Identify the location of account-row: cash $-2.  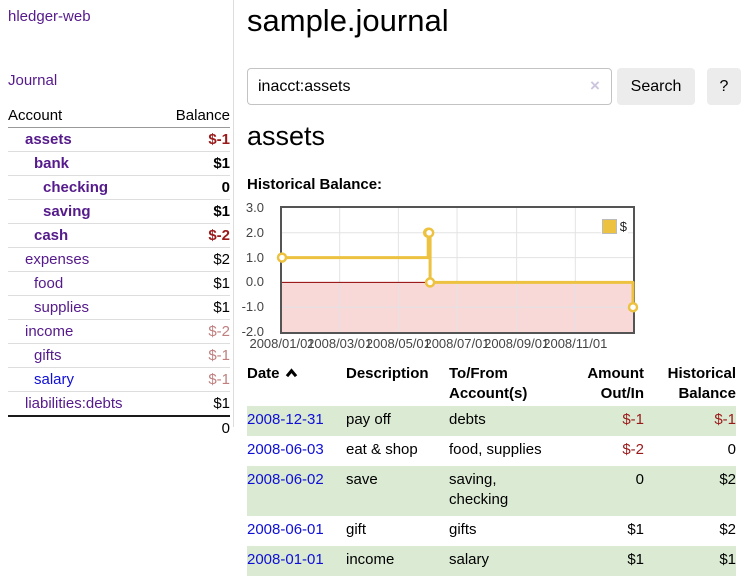
(119, 235).